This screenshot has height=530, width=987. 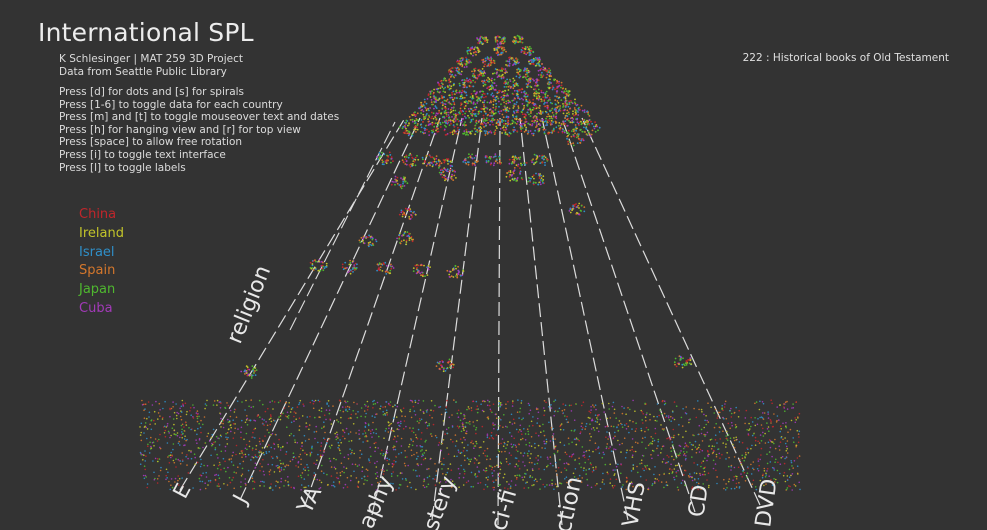 I want to click on help-line: Press [i] to toggle text interface, so click(x=142, y=154).